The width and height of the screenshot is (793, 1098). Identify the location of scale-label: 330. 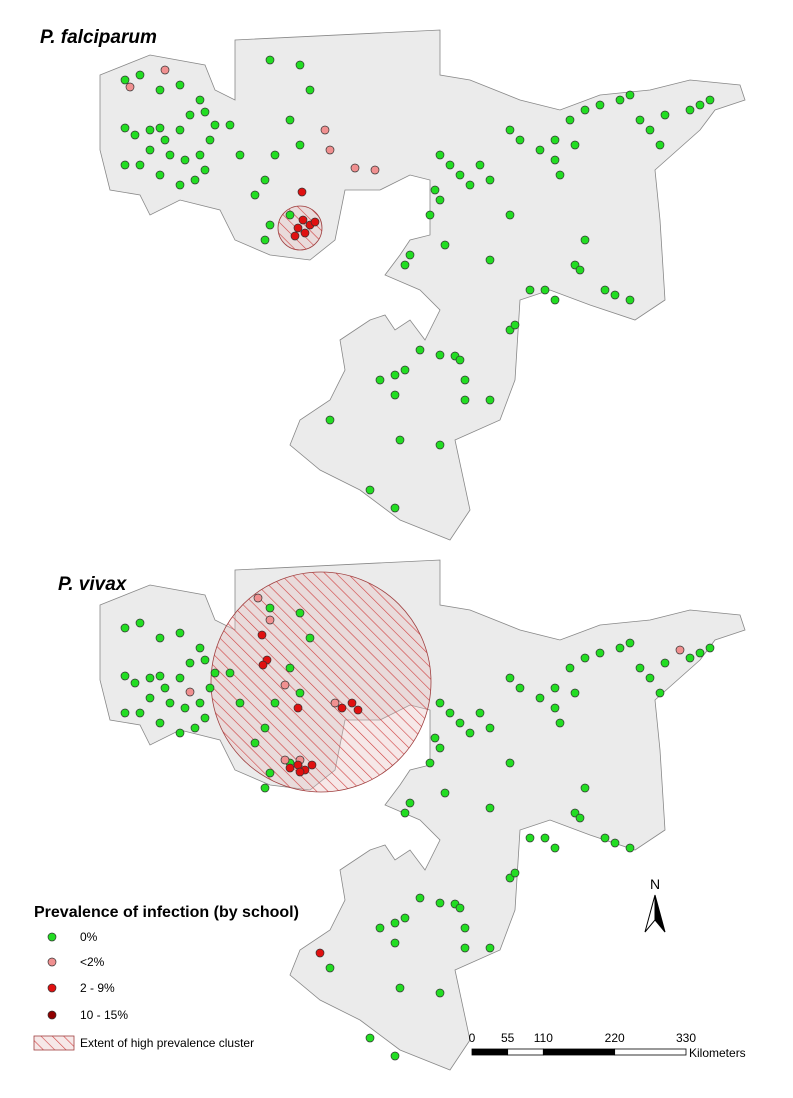
(686, 1038).